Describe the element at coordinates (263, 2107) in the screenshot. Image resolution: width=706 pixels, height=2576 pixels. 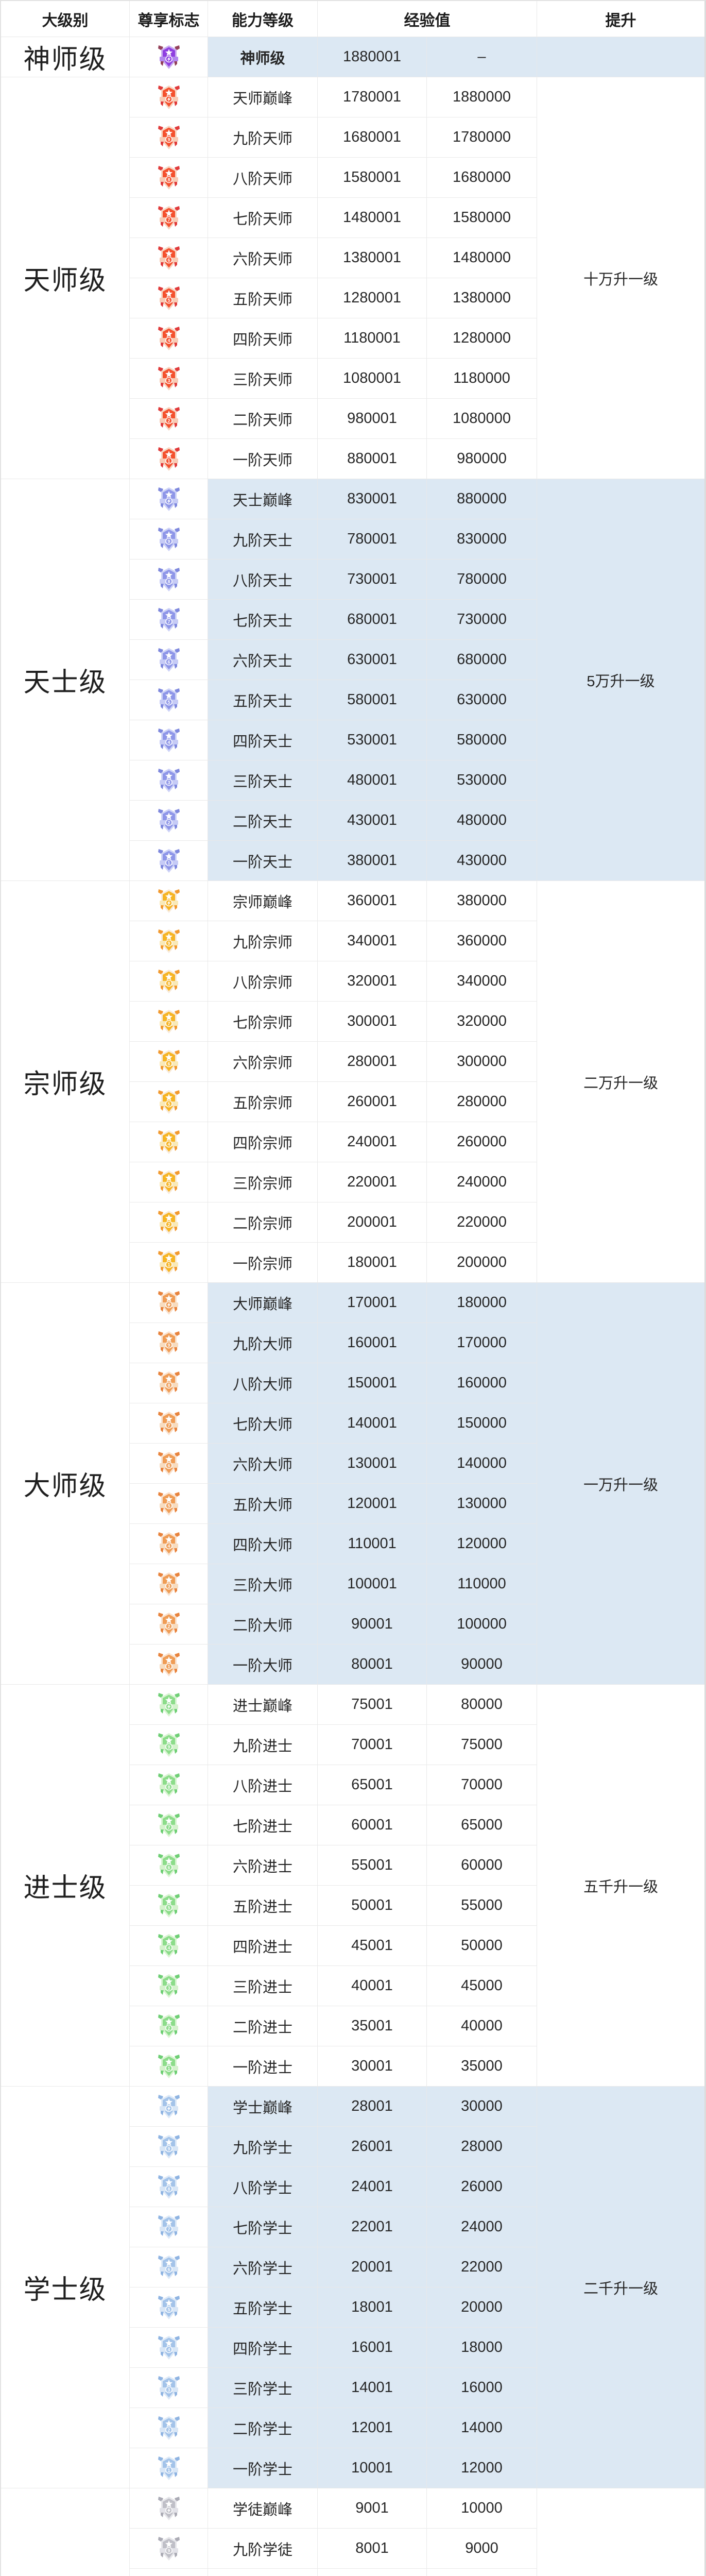
I see `rank-name-cell: 学士巅峰` at that location.